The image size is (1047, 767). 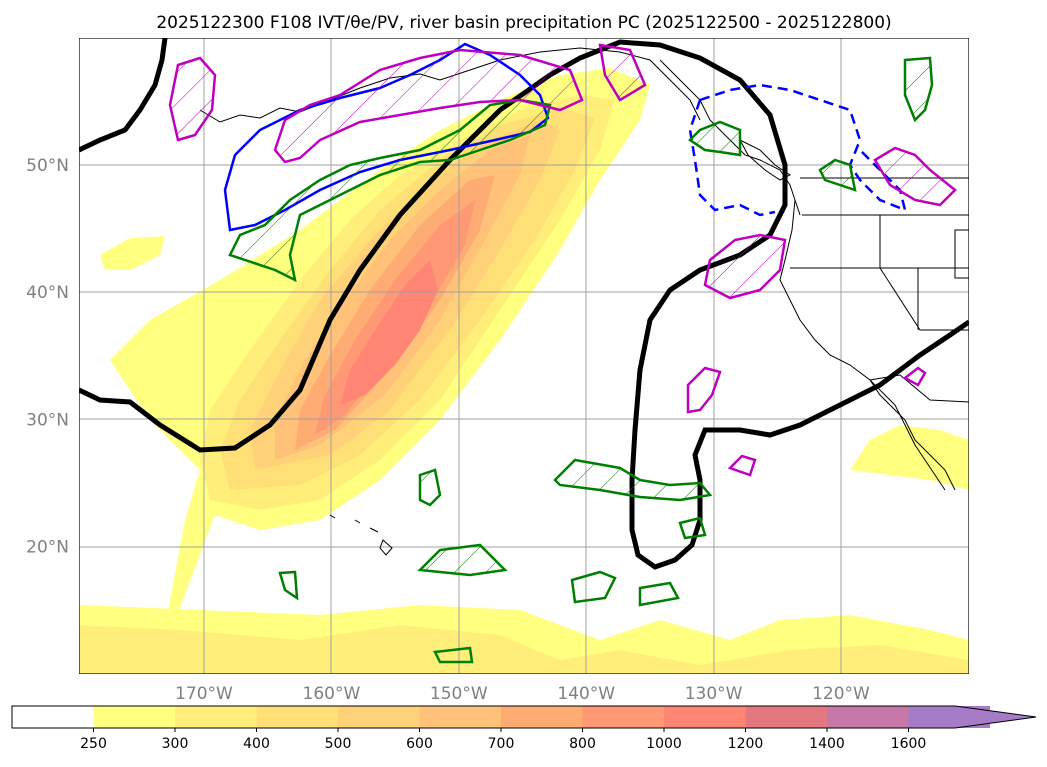 What do you see at coordinates (132, 253) in the screenshot?
I see `ivt-band-west-blob` at bounding box center [132, 253].